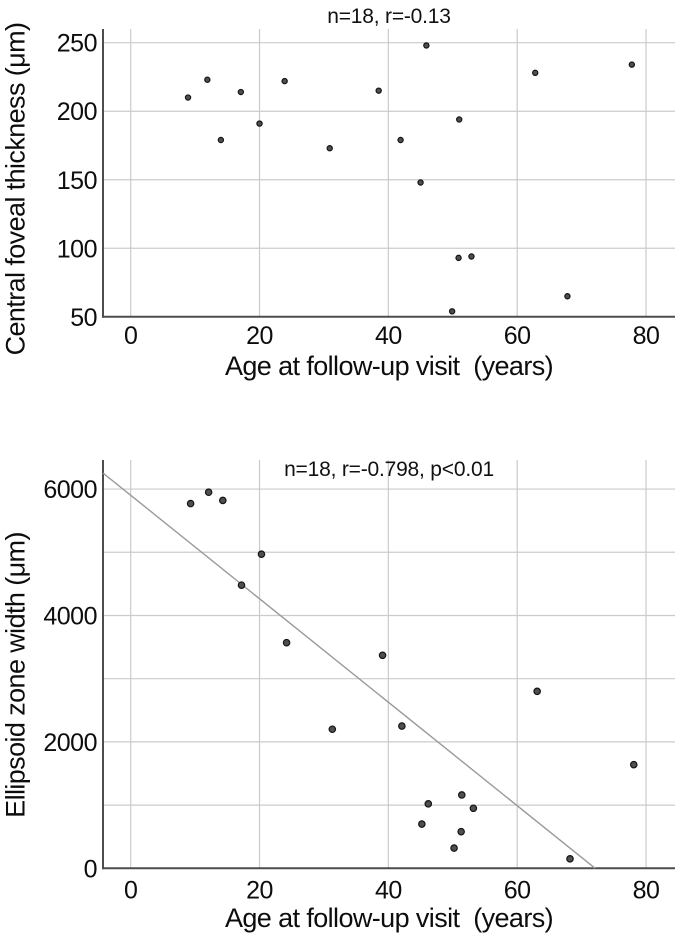 Image resolution: width=685 pixels, height=945 pixels. Describe the element at coordinates (15, 189) in the screenshot. I see `cft-y-axis-label: Central foveal thickness (μm)` at that location.